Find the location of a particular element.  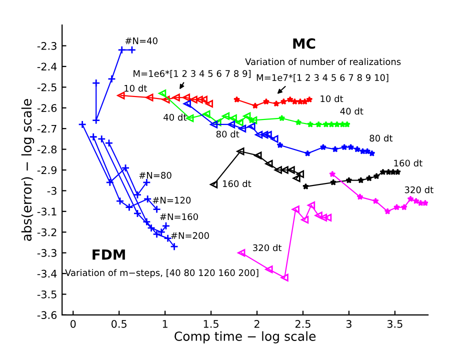

x-tick-label: 2 is located at coordinates (257, 324).